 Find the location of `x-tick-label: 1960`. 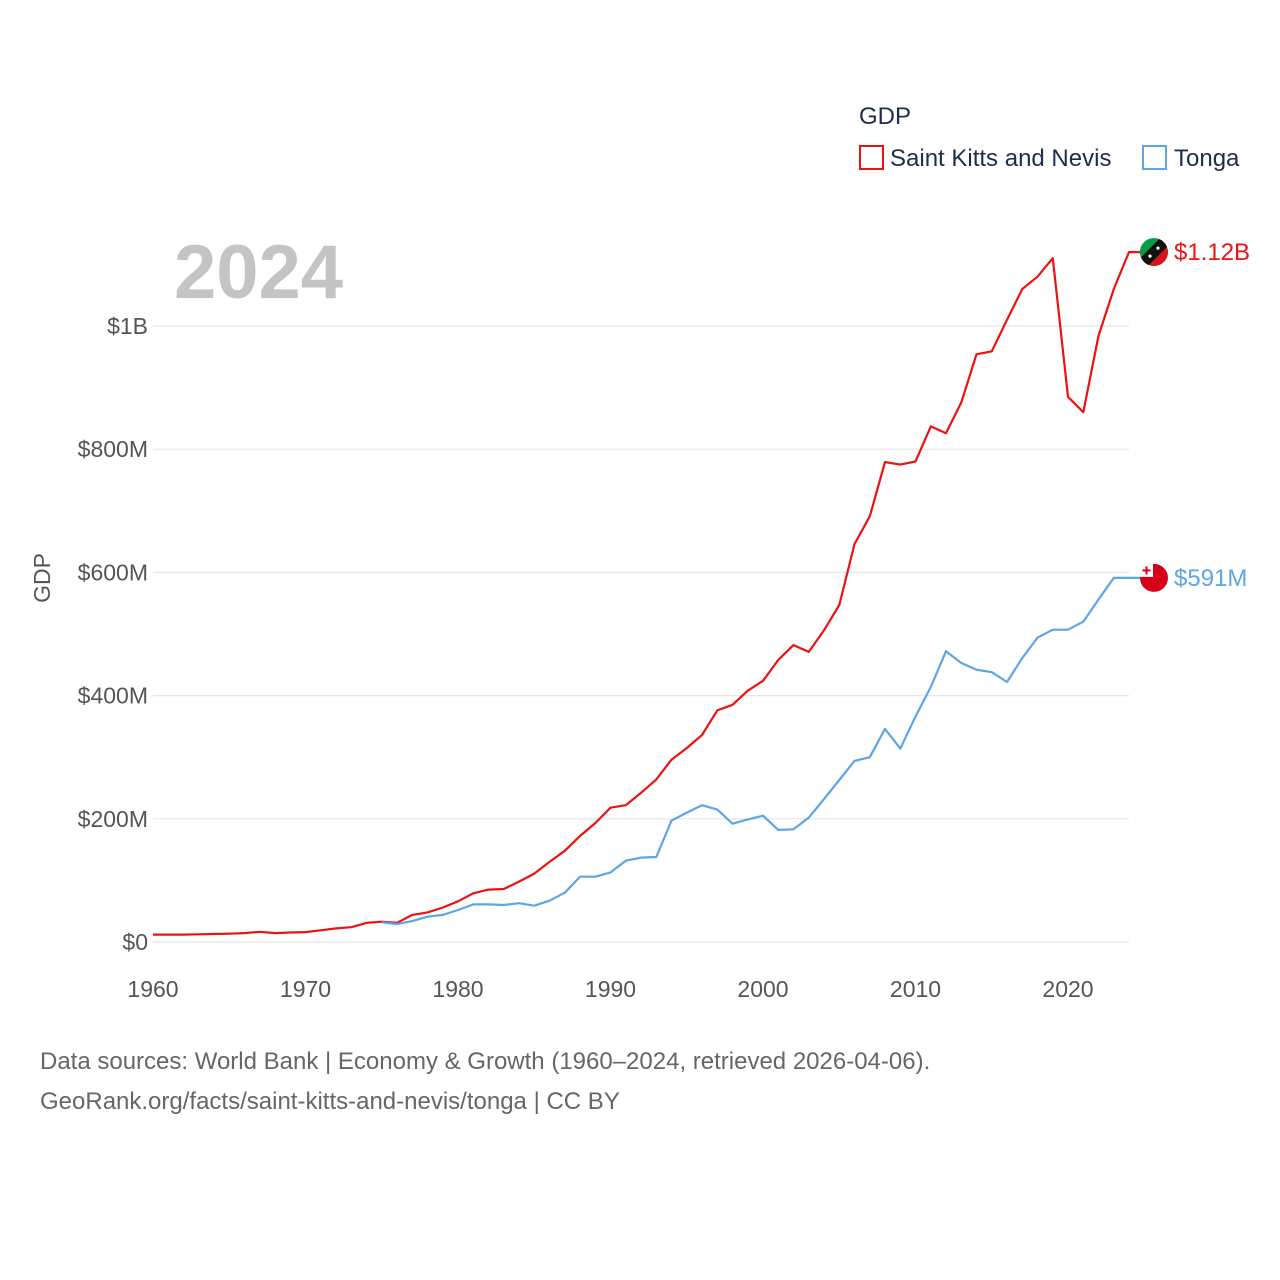

x-tick-label: 1960 is located at coordinates (152, 989).